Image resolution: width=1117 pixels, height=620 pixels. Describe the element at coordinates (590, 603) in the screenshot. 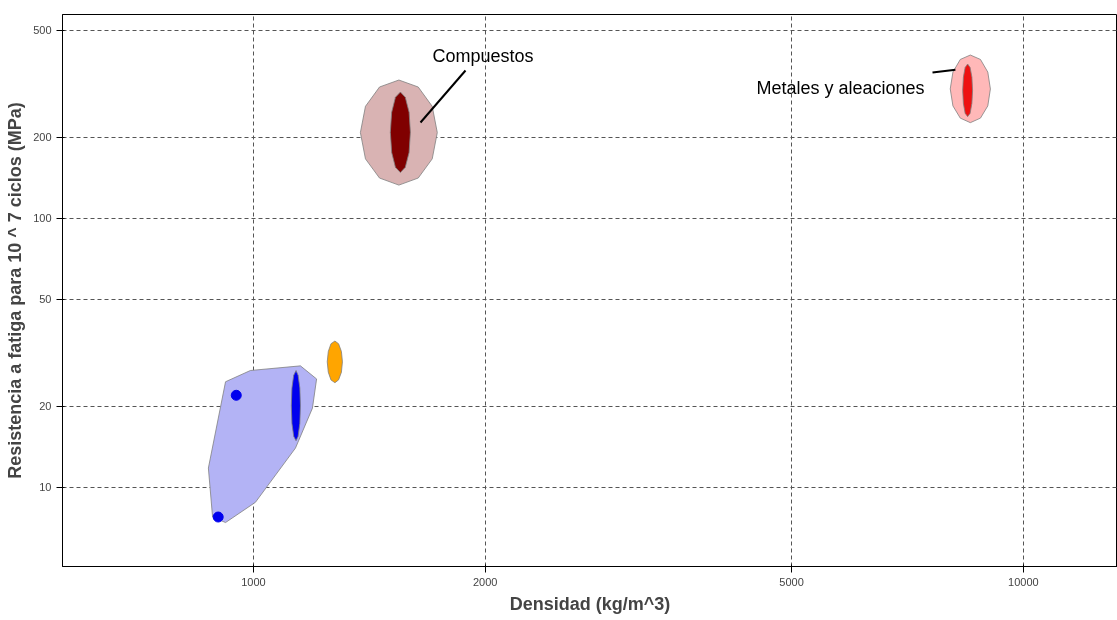

I see `x-axis-title: Densidad (kg/m^3)` at that location.